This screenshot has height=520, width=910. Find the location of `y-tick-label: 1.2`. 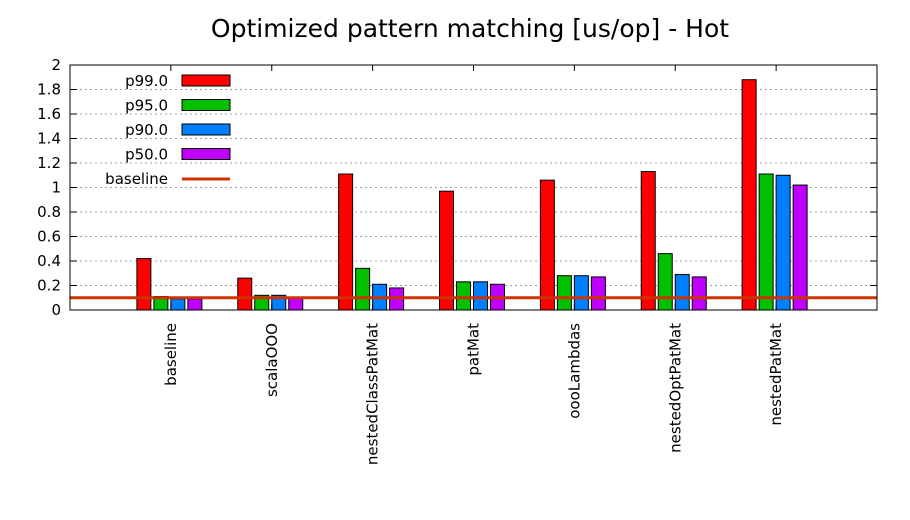

y-tick-label: 1.2 is located at coordinates (49, 163).